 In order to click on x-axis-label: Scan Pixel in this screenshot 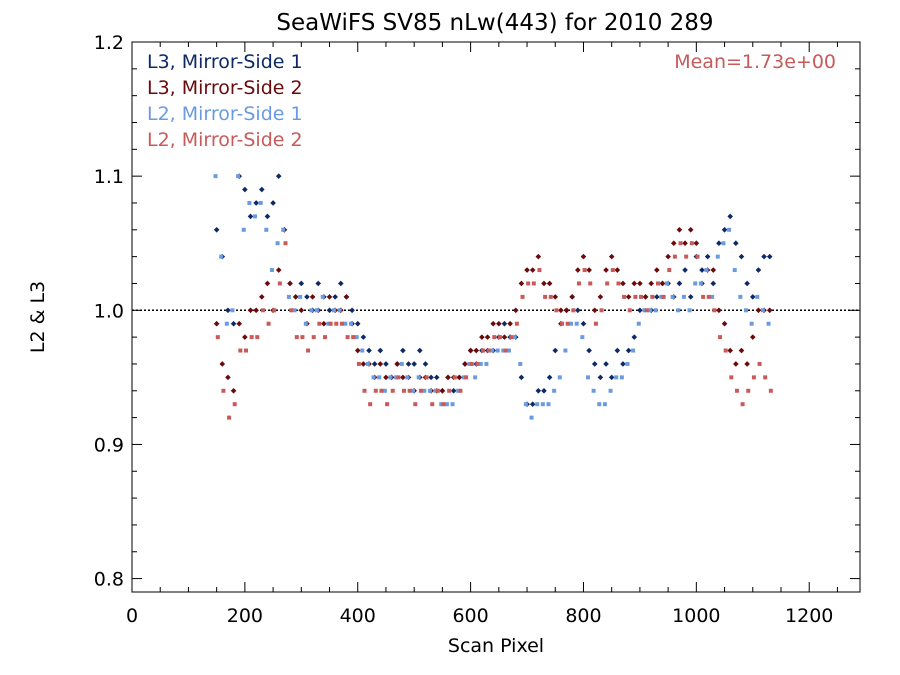, I will do `click(496, 646)`.